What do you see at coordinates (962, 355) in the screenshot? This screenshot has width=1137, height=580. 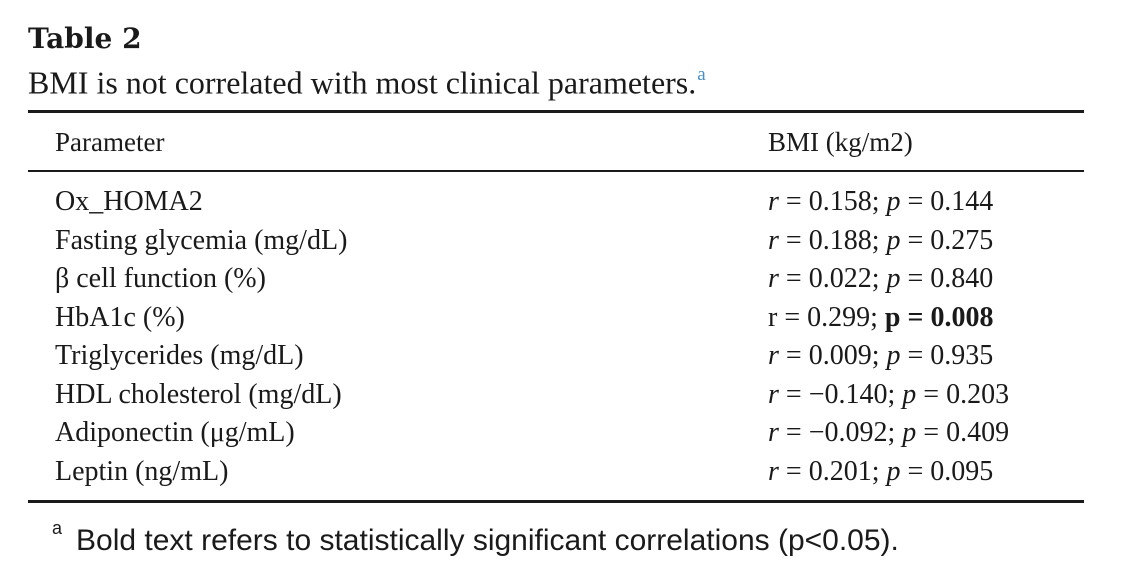 I see `p-value: 0.935` at bounding box center [962, 355].